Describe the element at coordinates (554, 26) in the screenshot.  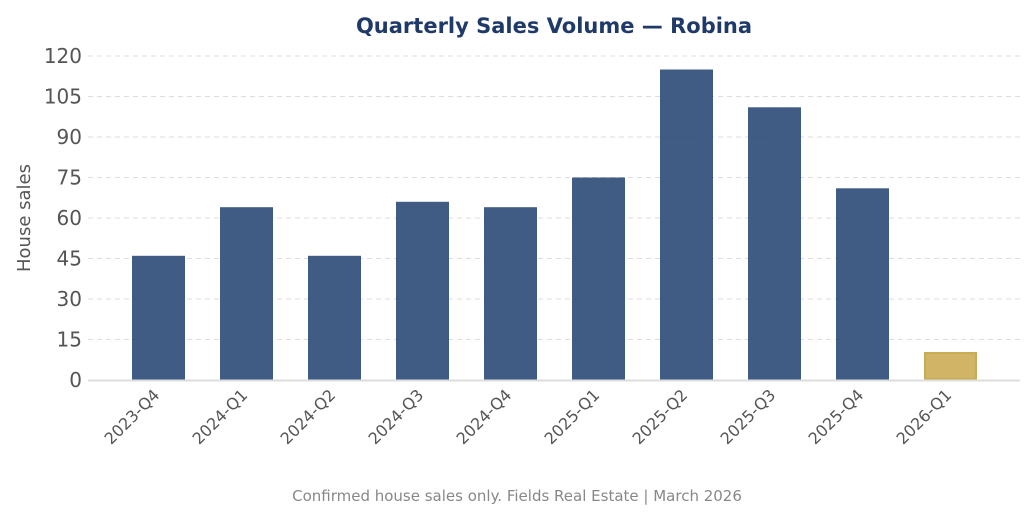
I see `chart-title: Quarterly Sales Volume — Robina` at that location.